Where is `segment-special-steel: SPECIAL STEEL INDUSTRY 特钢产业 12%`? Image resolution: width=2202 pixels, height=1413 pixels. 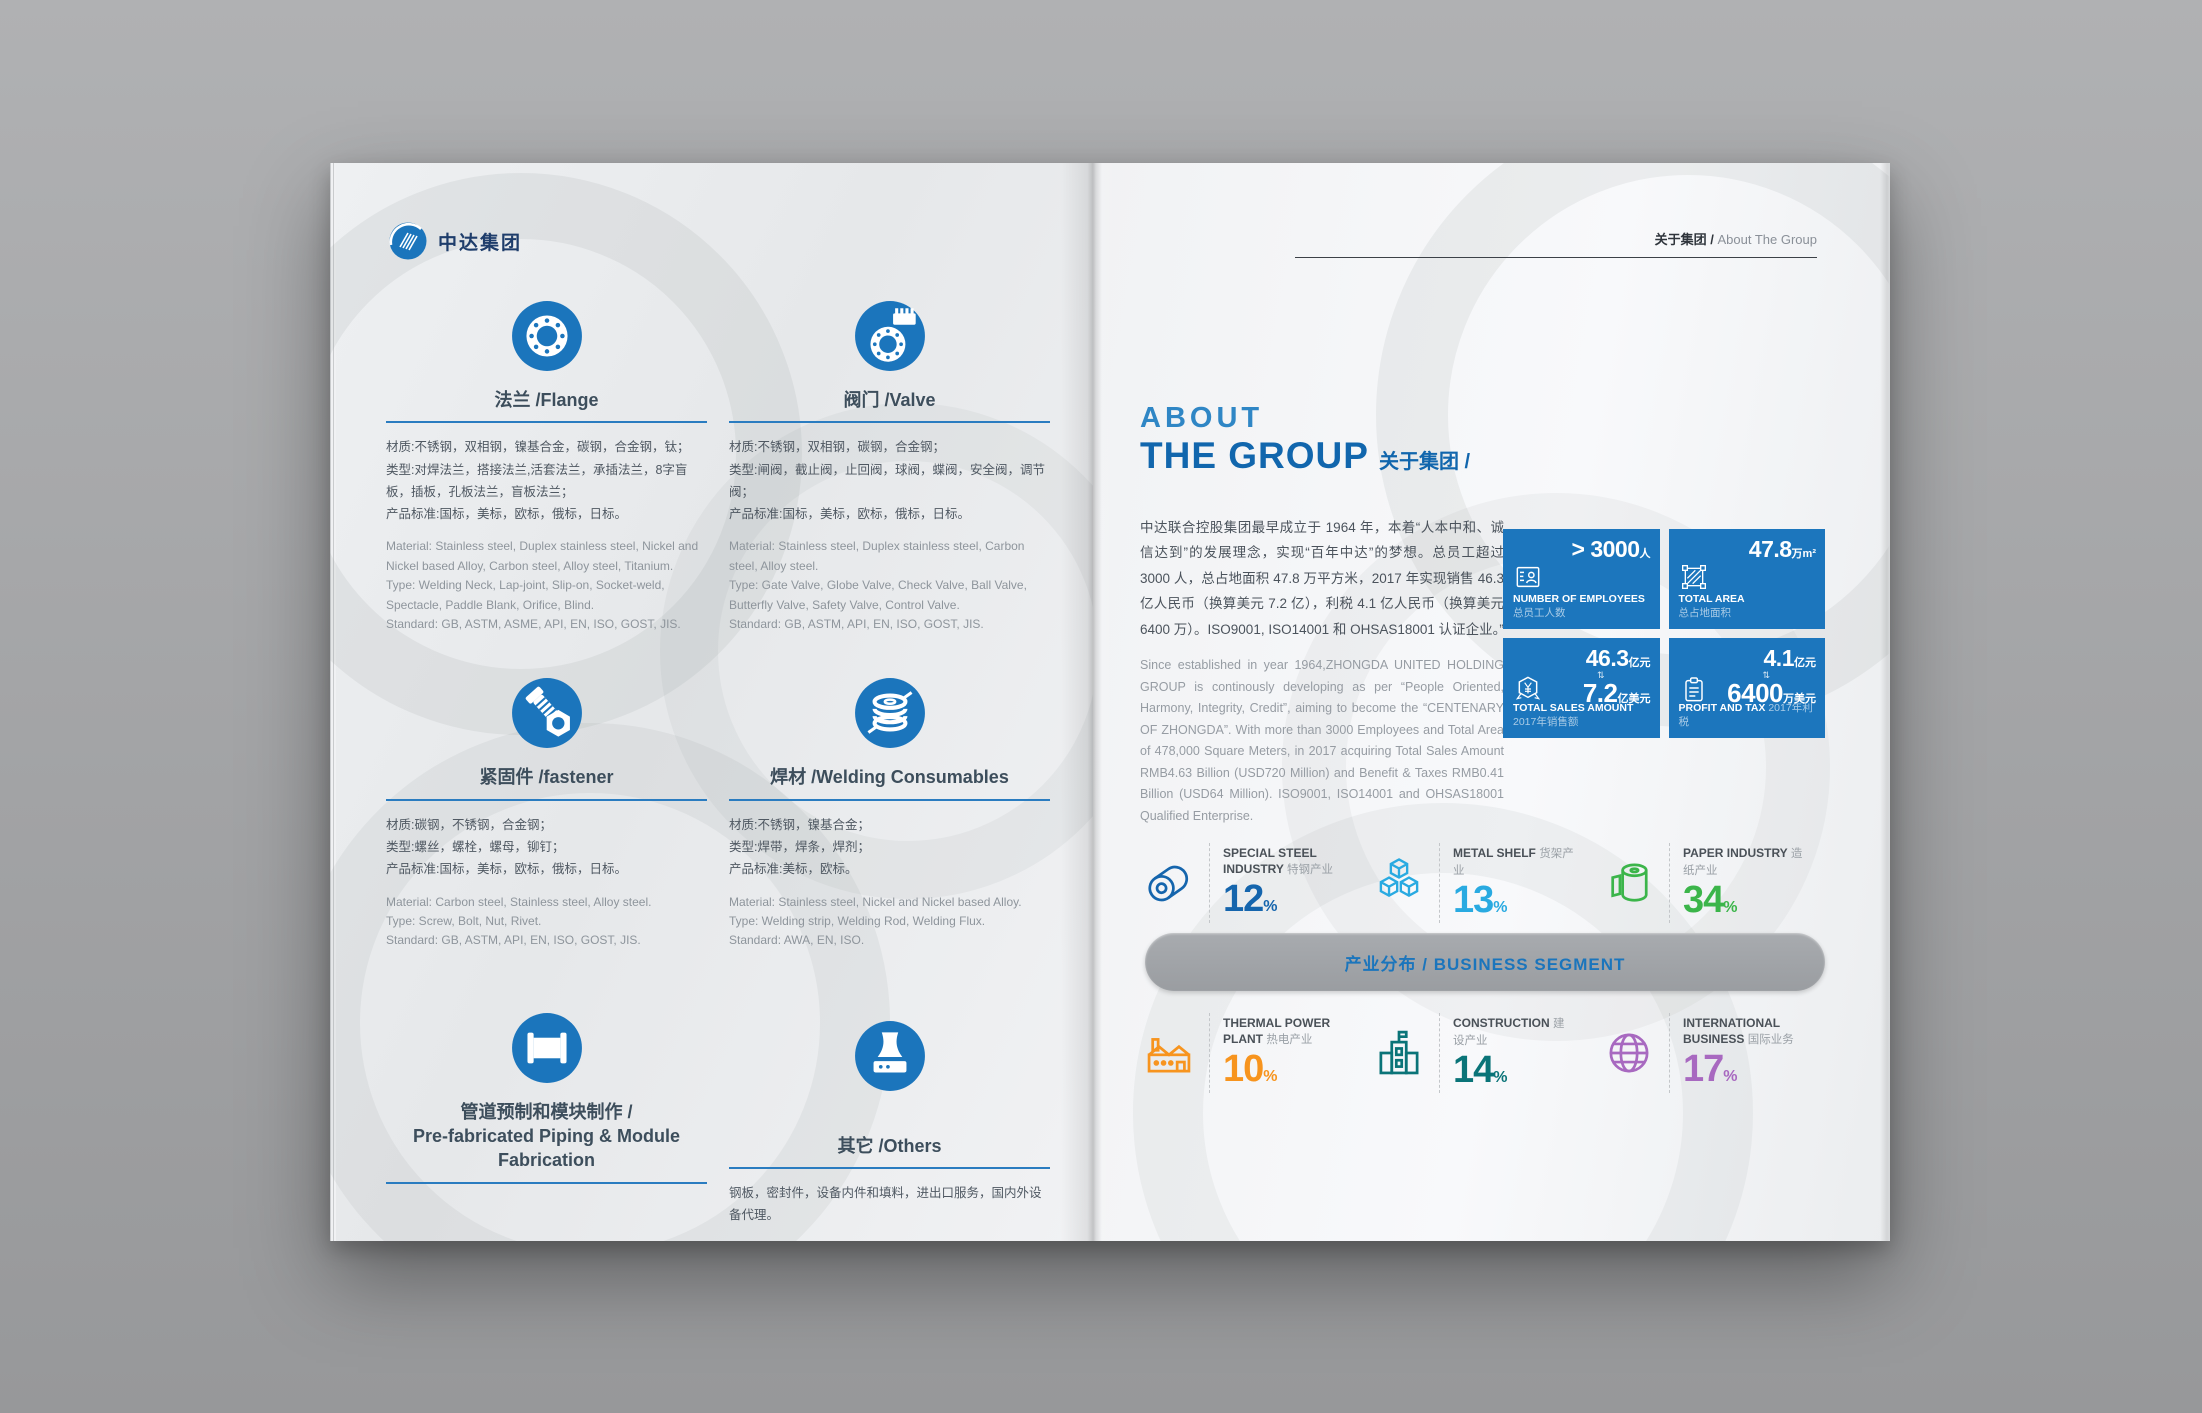 segment-special-steel: SPECIAL STEEL INDUSTRY 特钢产业 12% is located at coordinates (1255, 883).